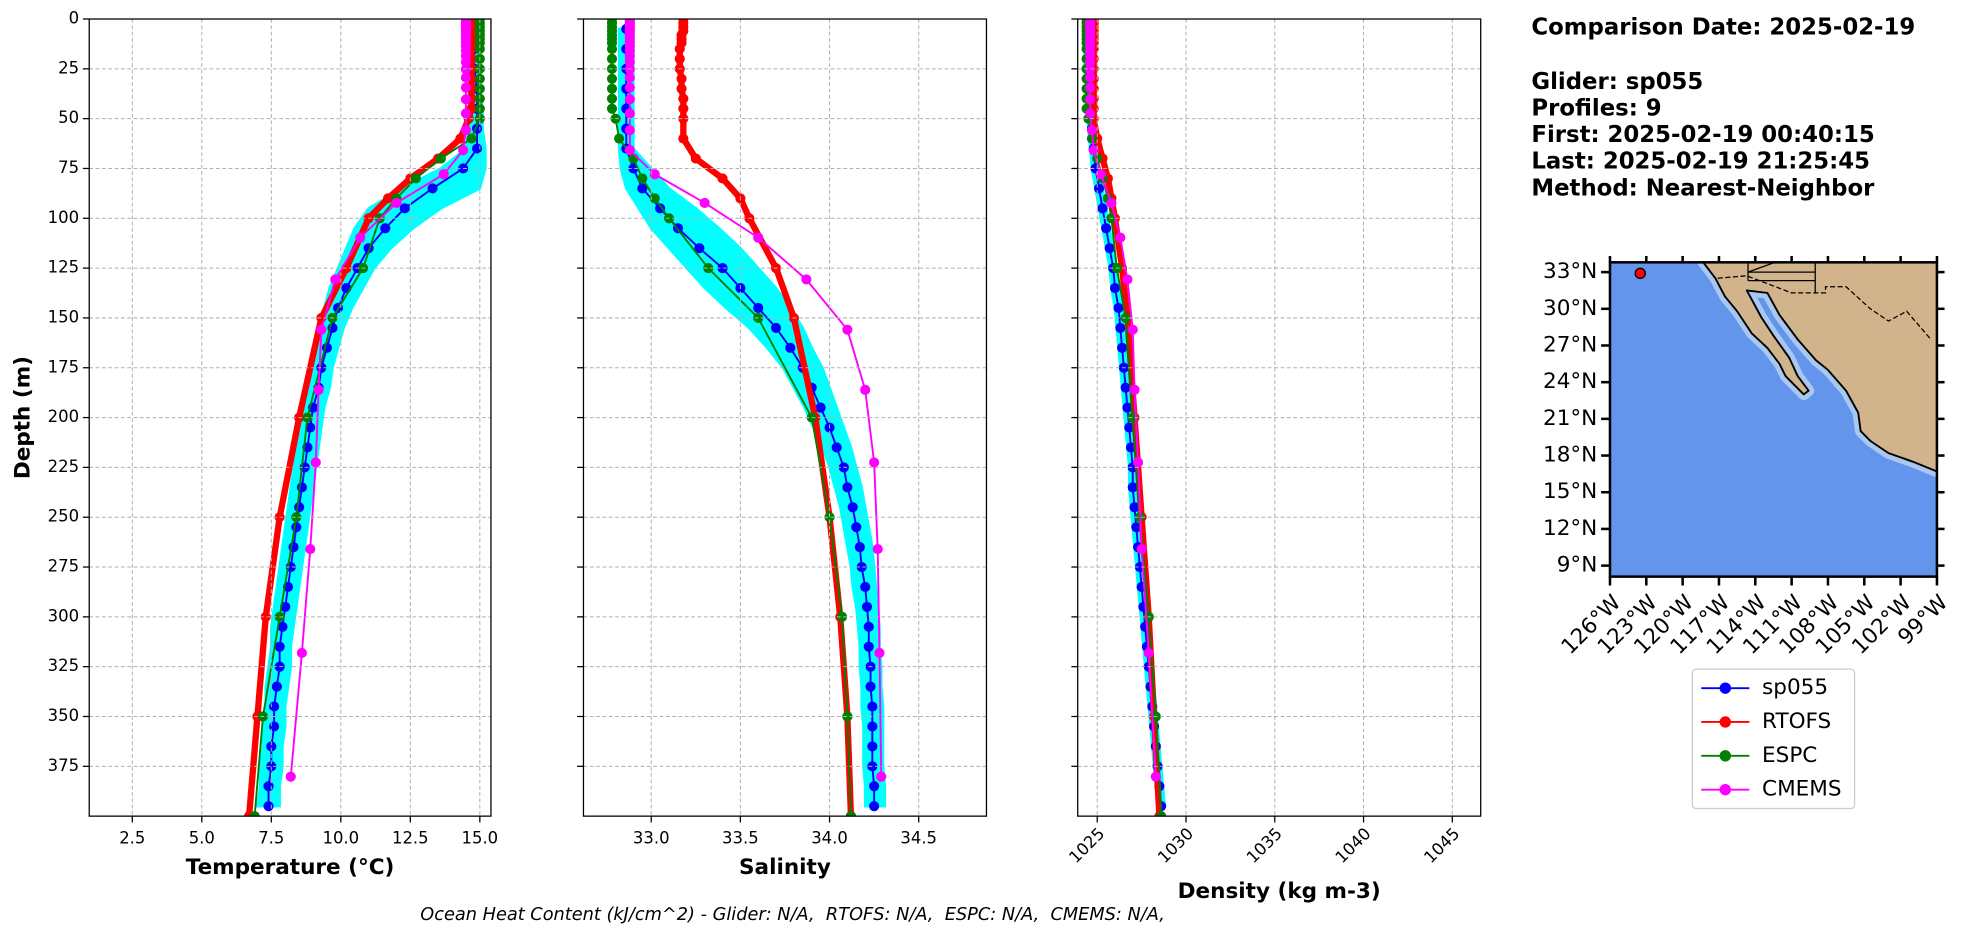 The height and width of the screenshot is (934, 1978). I want to click on x-tick-label: 1035, so click(1264, 845).